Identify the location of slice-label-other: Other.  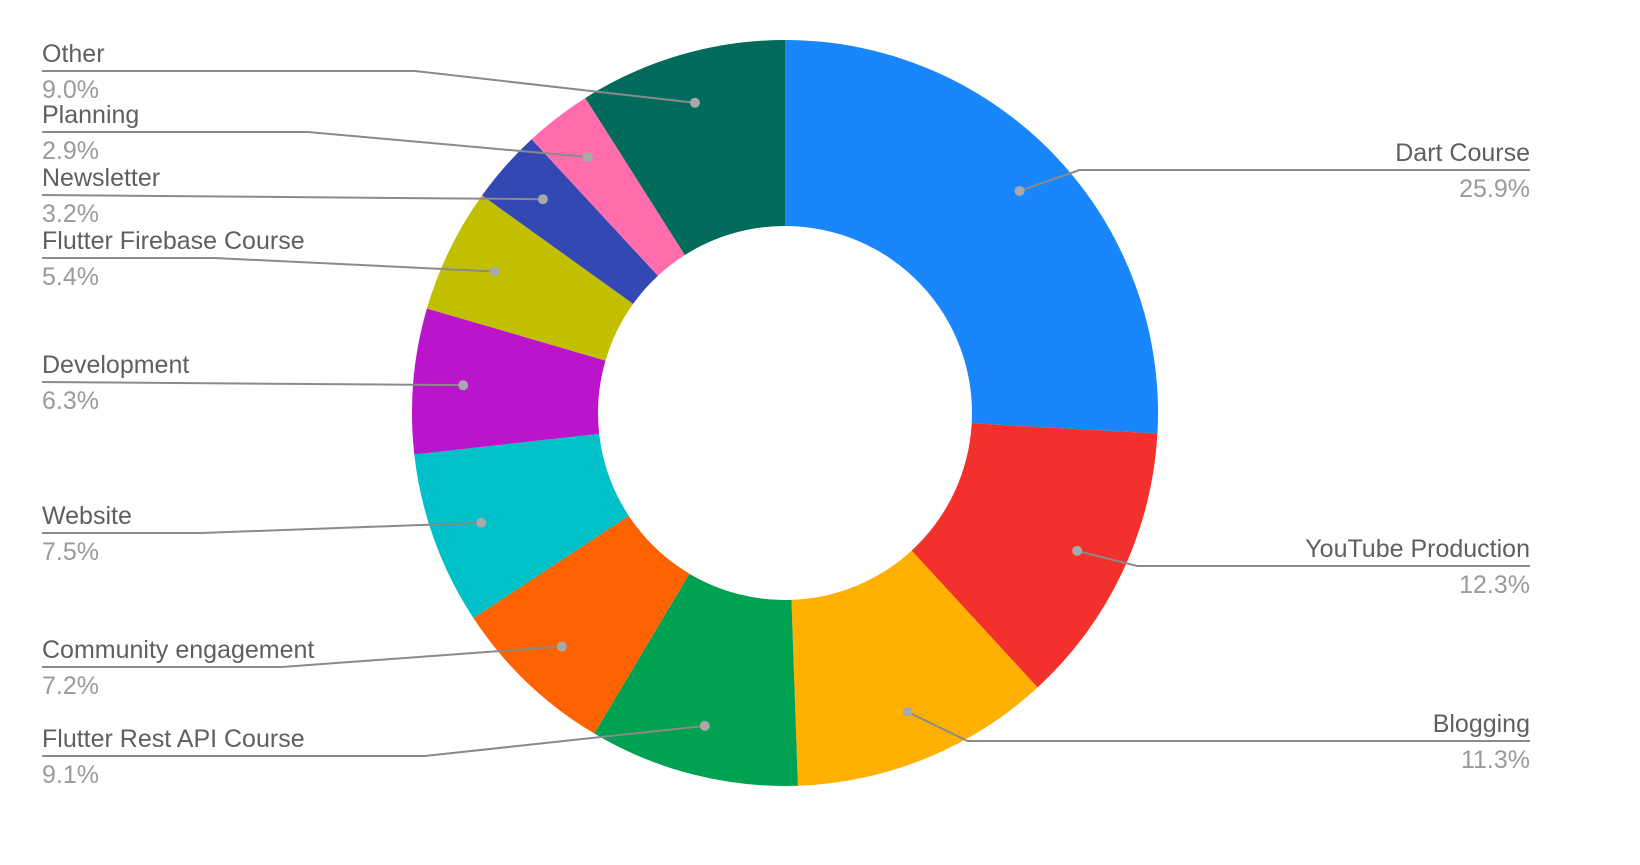
(73, 54).